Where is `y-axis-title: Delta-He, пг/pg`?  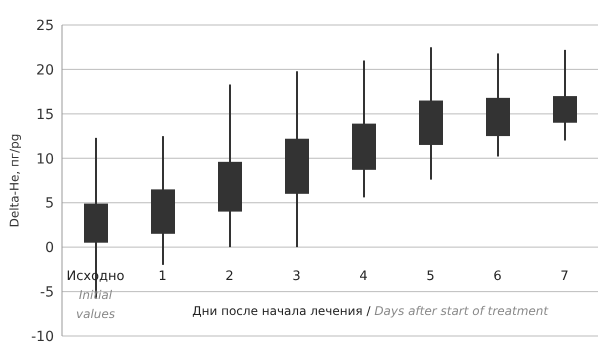
y-axis-title: Delta-He, пг/pg is located at coordinates (14, 181).